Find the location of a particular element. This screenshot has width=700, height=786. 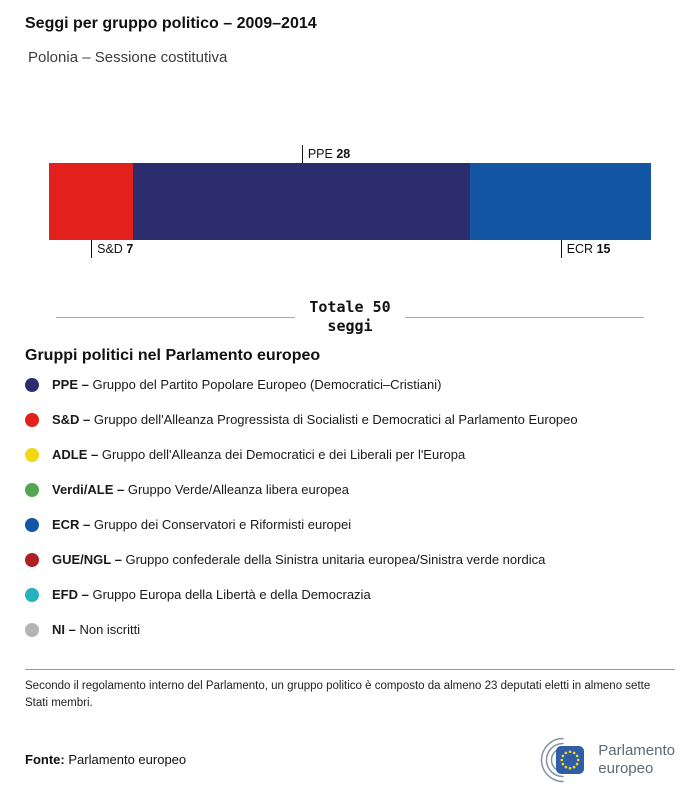

bar-label-text: ECR 15 is located at coordinates (588, 249).